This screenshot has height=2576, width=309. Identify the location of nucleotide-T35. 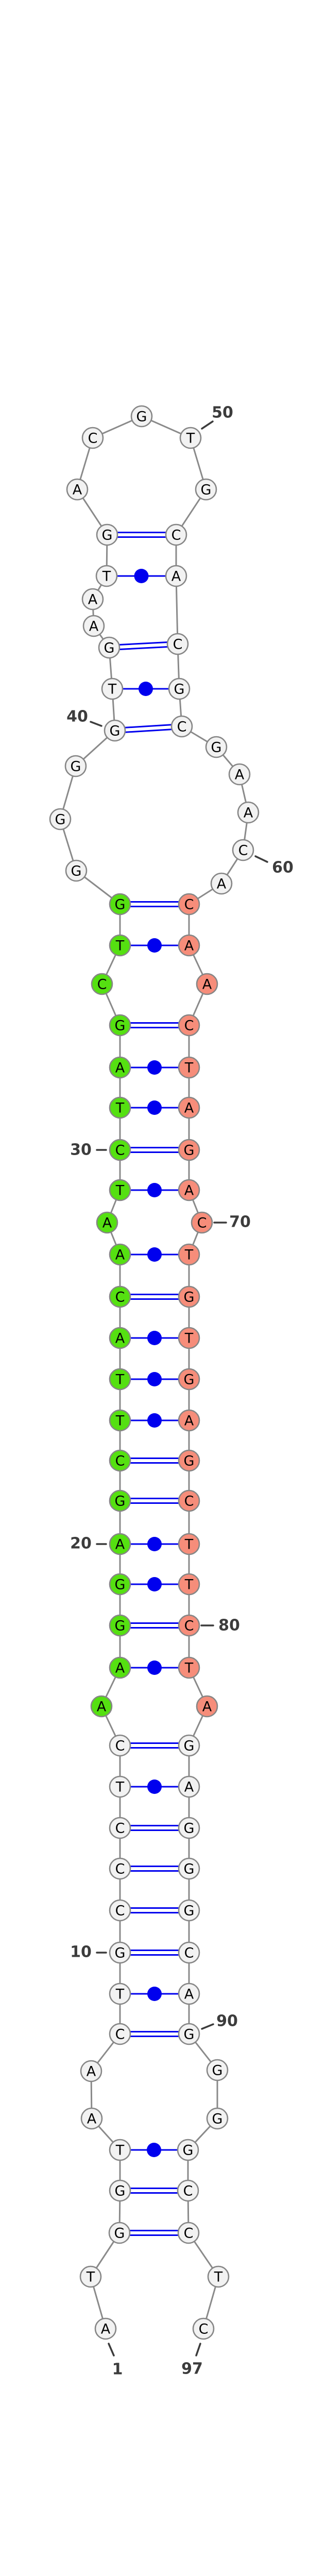
(120, 946).